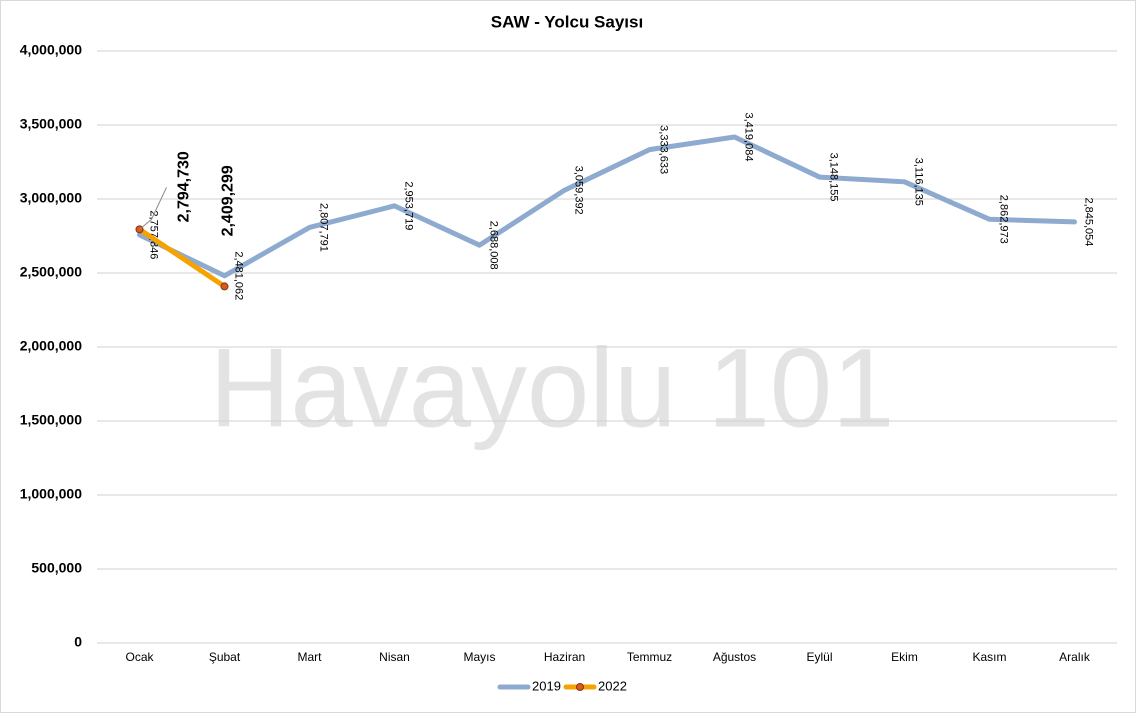 This screenshot has width=1136, height=713. I want to click on x-tick-label: Haziran, so click(564, 657).